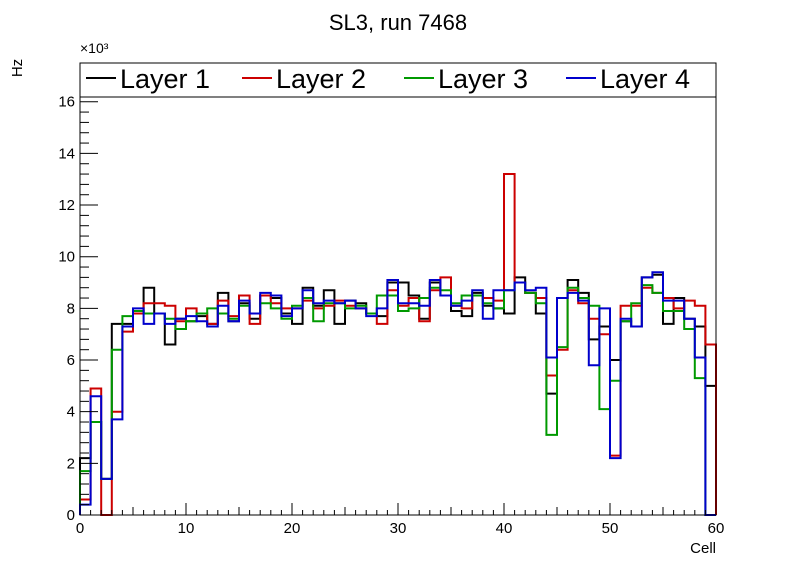  I want to click on y-tick-label: 16, so click(66, 102).